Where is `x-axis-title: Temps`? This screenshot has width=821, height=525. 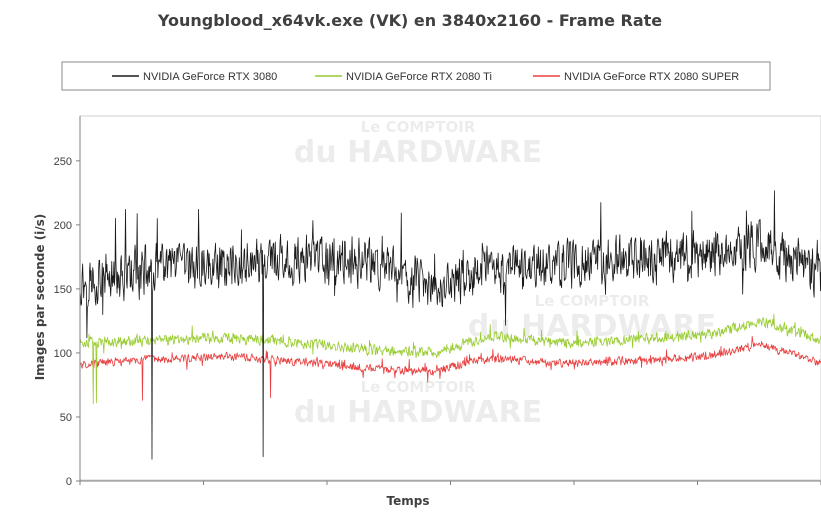
x-axis-title: Temps is located at coordinates (408, 501).